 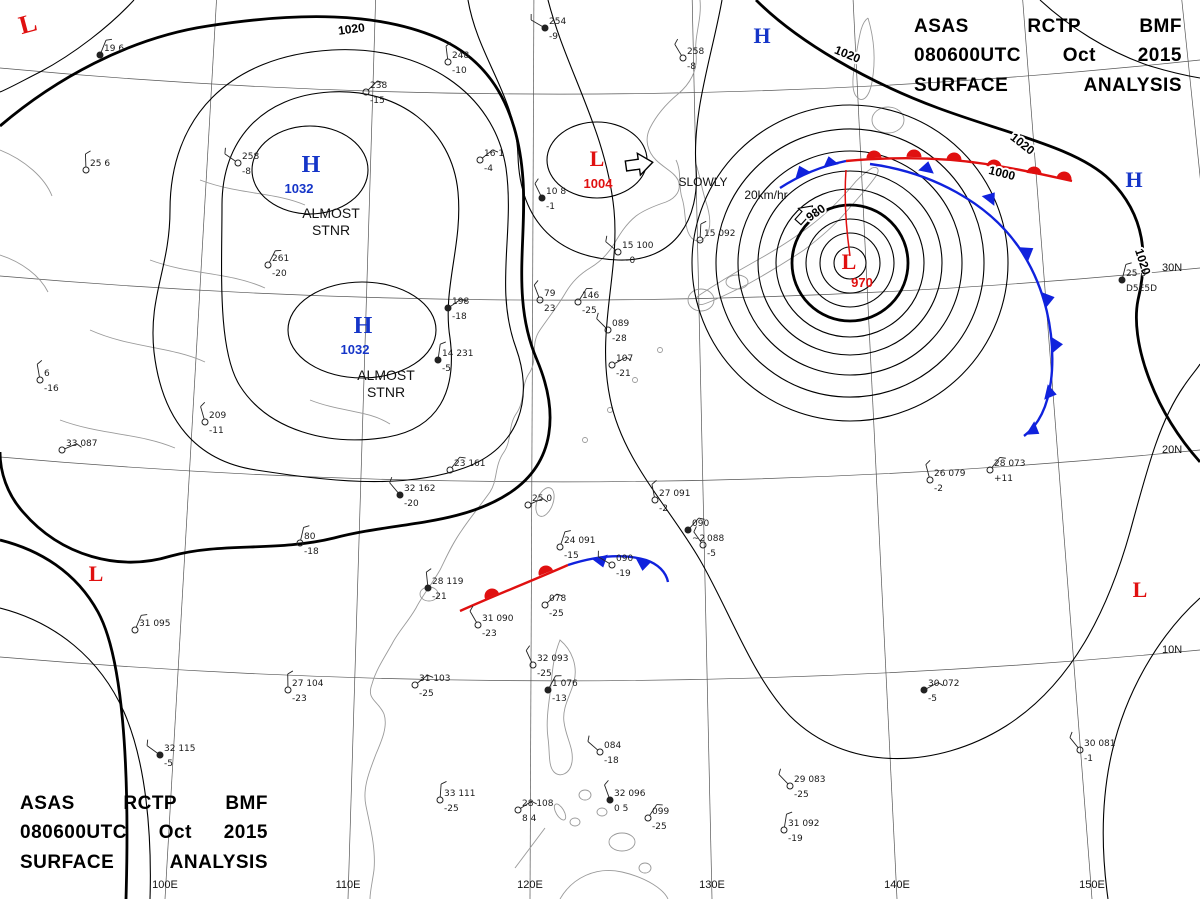 I want to click on station-plot: 26 079 -2, so click(x=945, y=476).